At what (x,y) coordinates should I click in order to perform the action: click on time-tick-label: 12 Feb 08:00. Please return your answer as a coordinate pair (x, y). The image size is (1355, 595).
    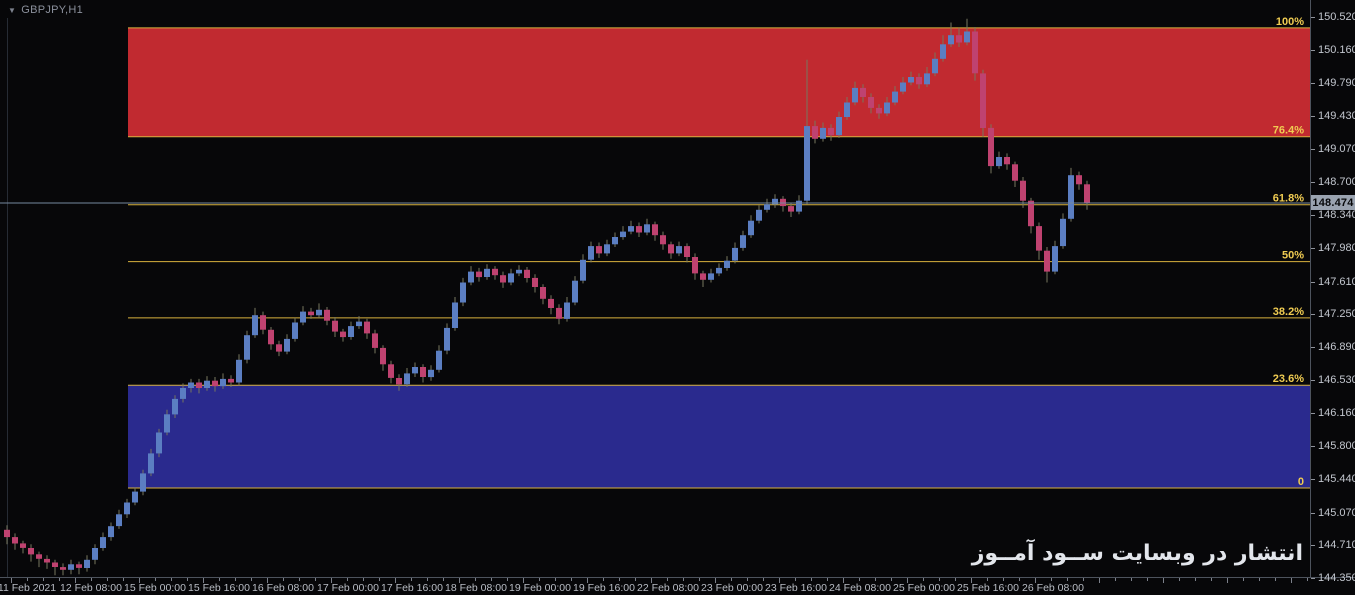
    Looking at the image, I should click on (91, 588).